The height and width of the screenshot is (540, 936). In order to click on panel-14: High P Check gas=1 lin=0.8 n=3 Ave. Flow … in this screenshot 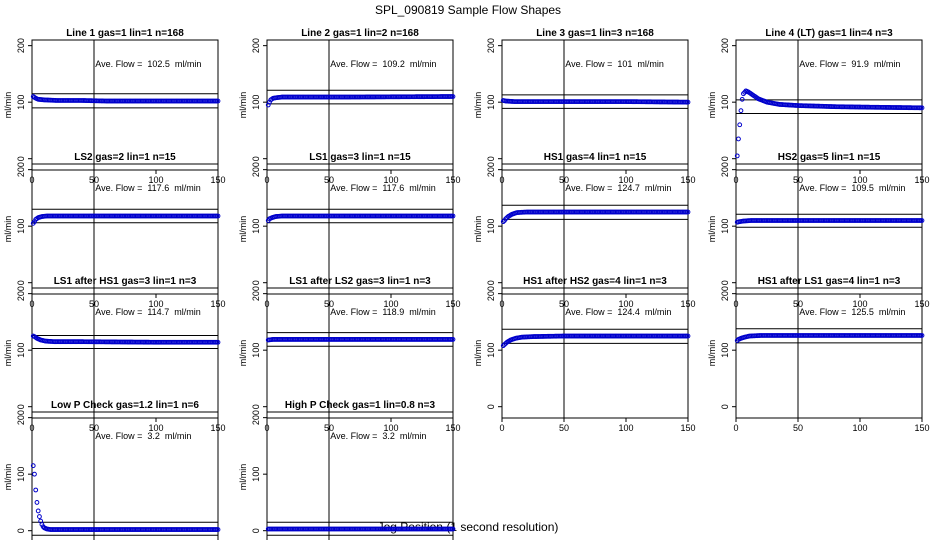, I will do `click(347, 470)`.